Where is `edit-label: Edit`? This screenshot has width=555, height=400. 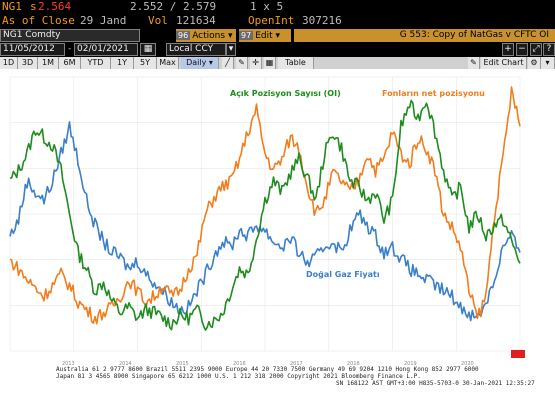 edit-label: Edit is located at coordinates (264, 36).